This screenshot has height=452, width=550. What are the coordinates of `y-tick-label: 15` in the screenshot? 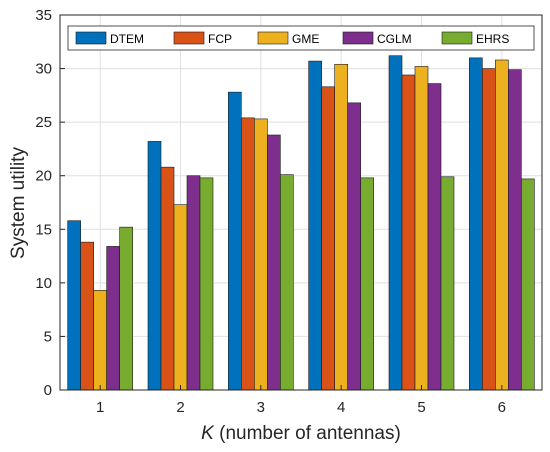 It's located at (43, 229).